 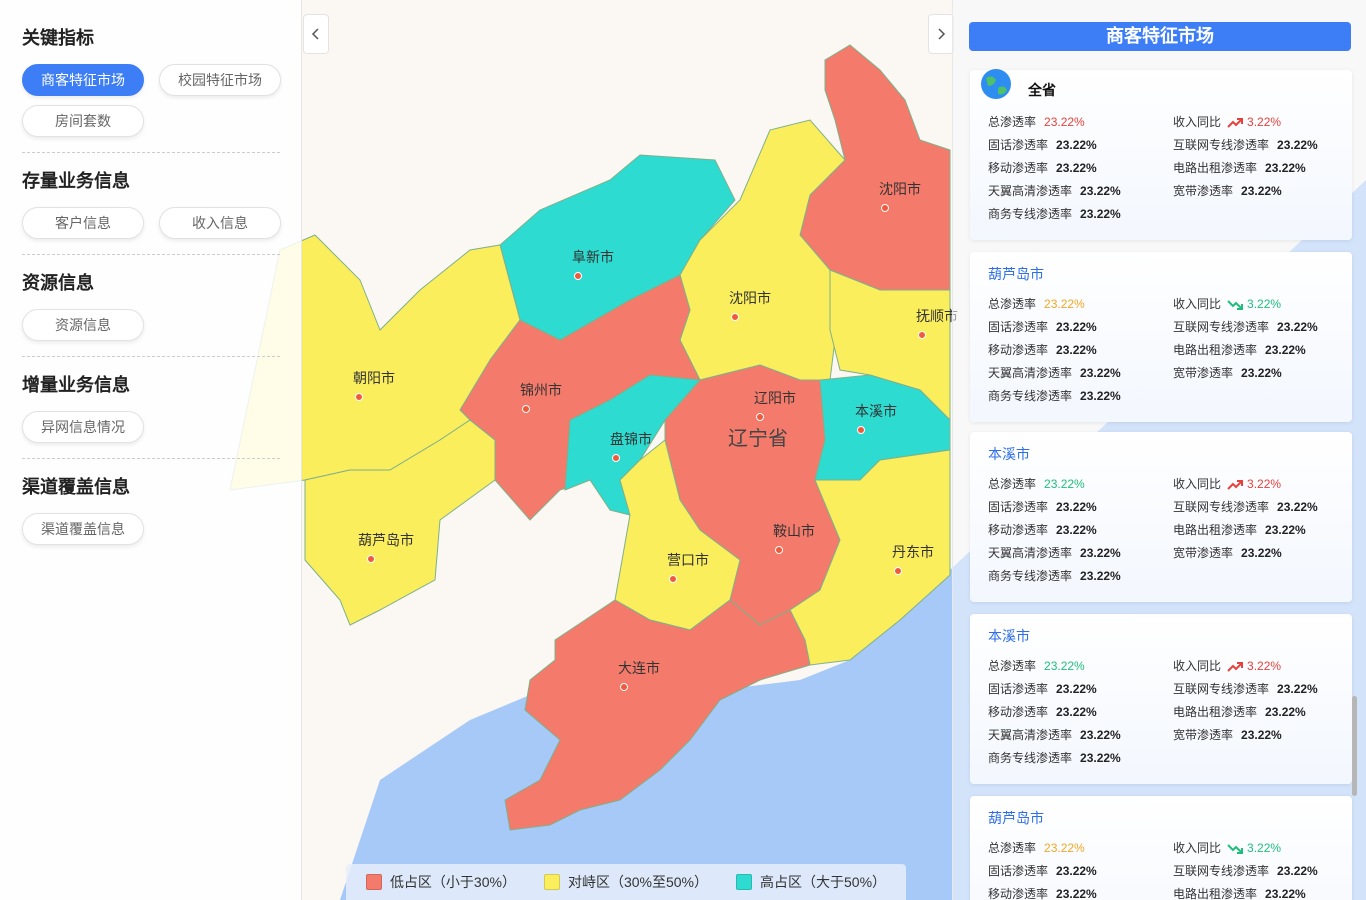 What do you see at coordinates (386, 540) in the screenshot?
I see `city-label: 葫芦岛市` at bounding box center [386, 540].